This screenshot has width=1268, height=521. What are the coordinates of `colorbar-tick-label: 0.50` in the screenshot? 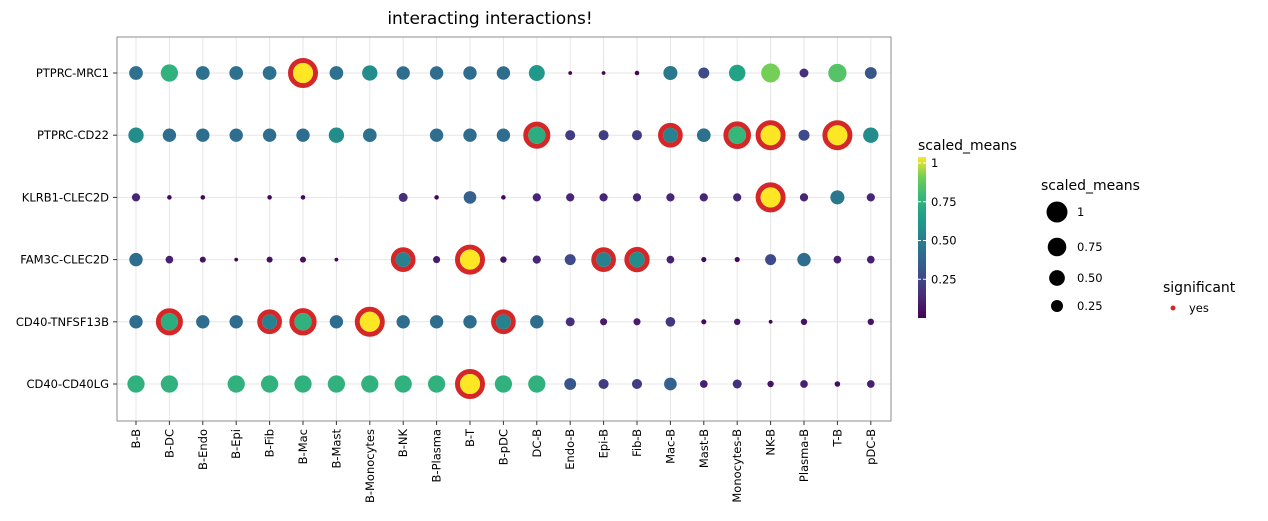 It's located at (944, 241).